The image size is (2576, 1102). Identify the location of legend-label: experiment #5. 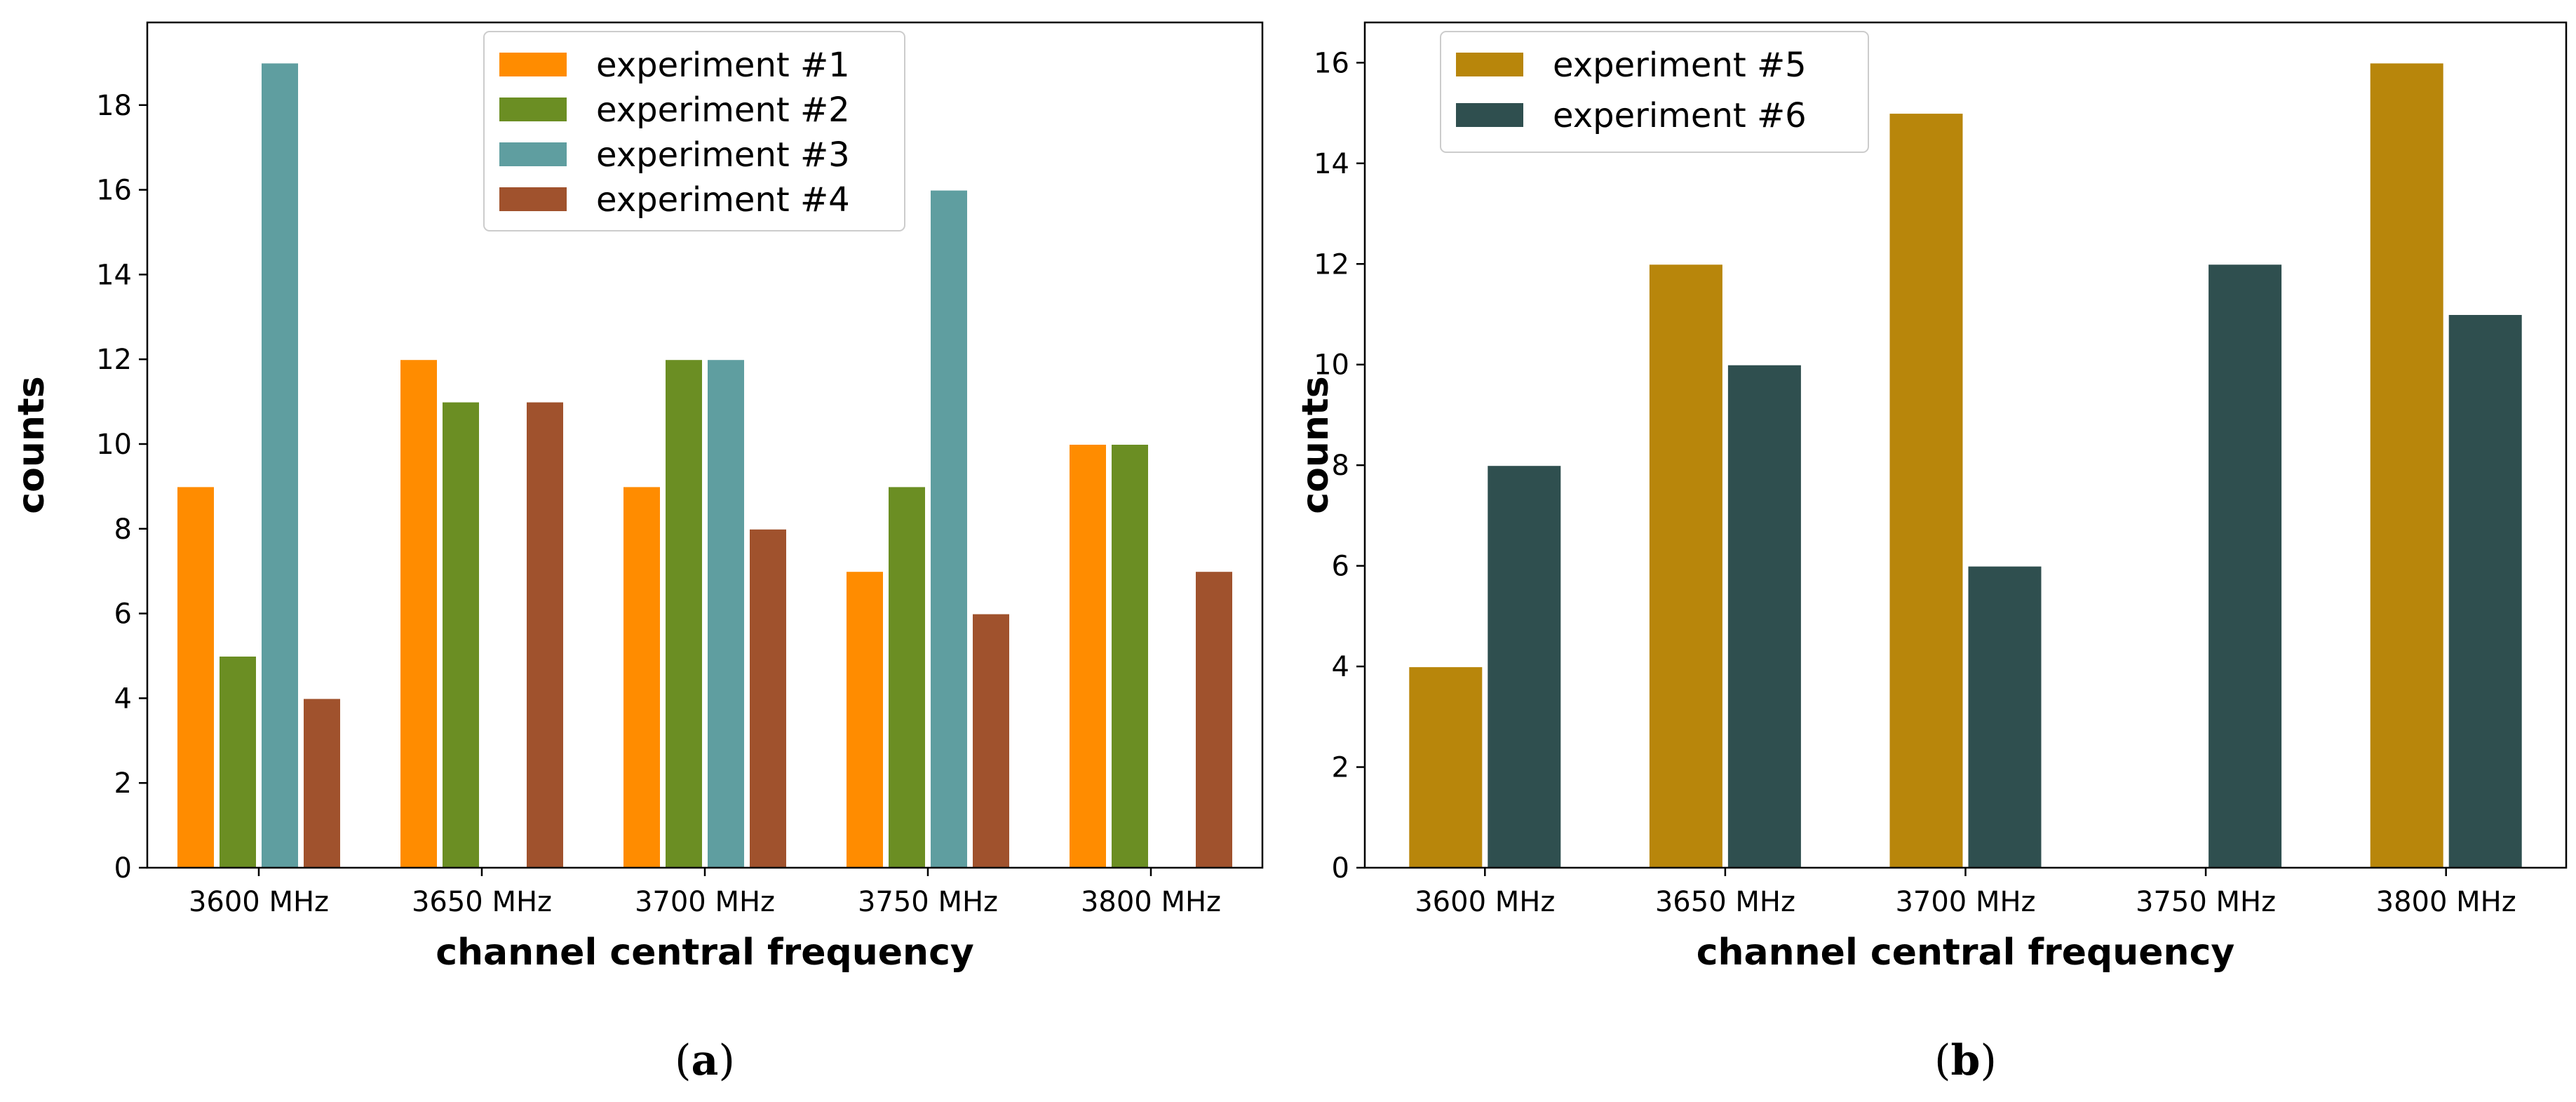
(1680, 65).